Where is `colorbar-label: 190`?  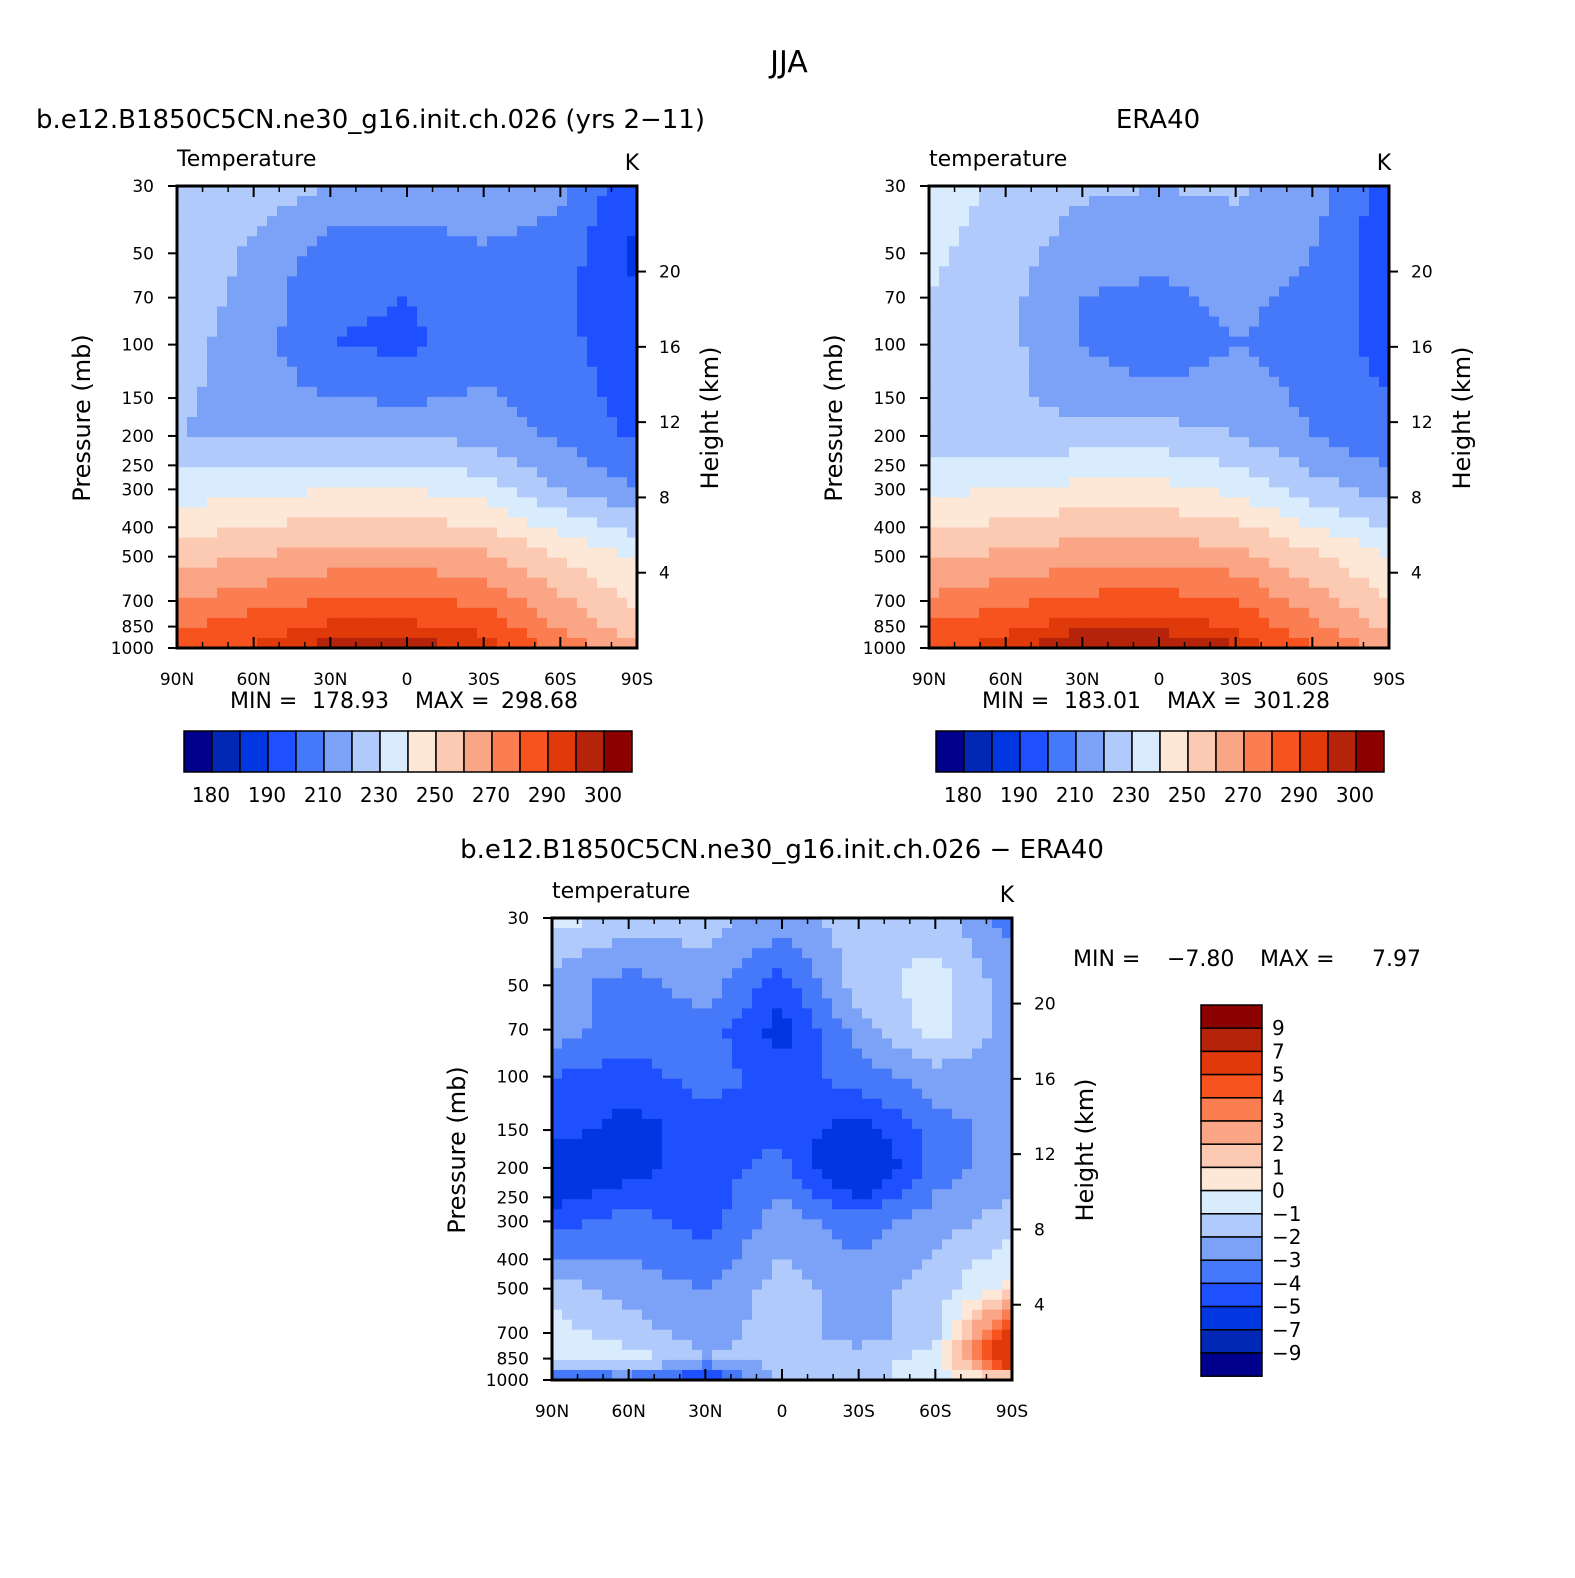
colorbar-label: 190 is located at coordinates (267, 795).